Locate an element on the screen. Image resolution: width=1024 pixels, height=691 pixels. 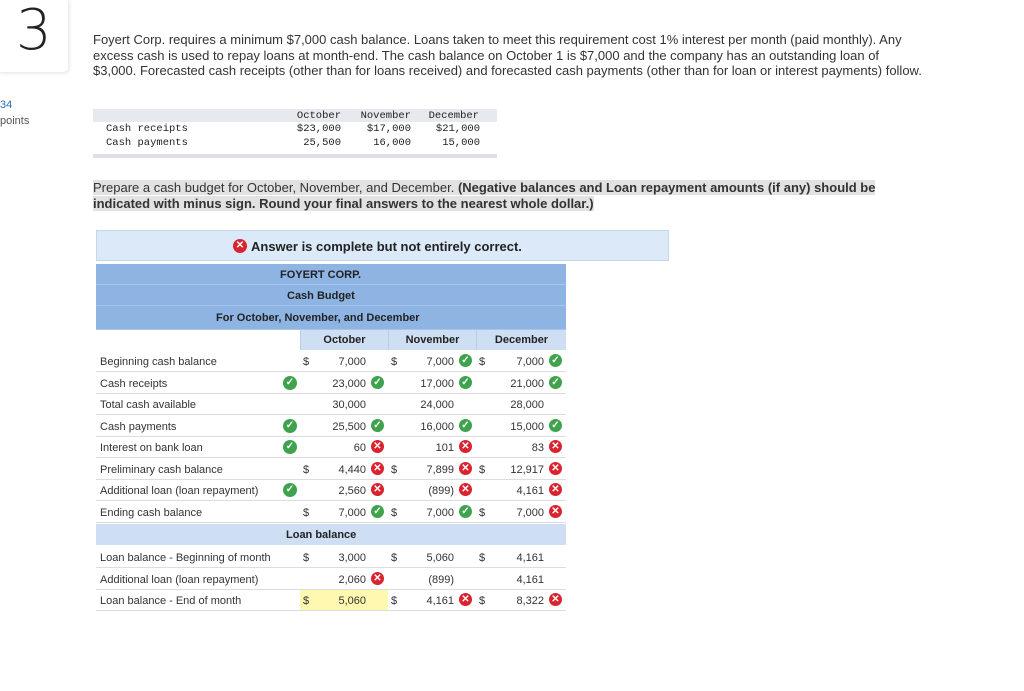
amount-cell: 4,161 ✕ is located at coordinates (521, 490).